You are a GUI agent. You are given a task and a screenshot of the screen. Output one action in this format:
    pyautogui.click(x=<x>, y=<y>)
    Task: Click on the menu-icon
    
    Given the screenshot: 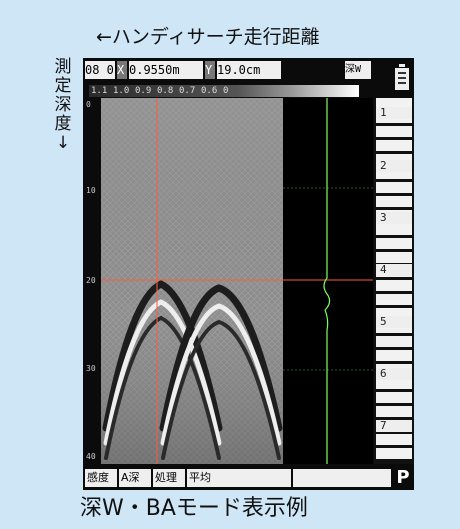 What is the action you would take?
    pyautogui.click(x=402, y=77)
    